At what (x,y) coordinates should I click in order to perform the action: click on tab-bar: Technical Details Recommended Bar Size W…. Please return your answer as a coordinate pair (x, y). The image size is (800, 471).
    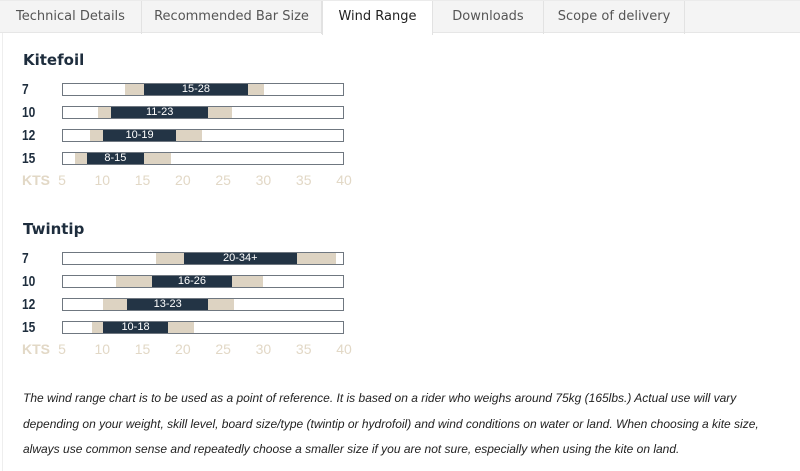
    Looking at the image, I should click on (400, 17).